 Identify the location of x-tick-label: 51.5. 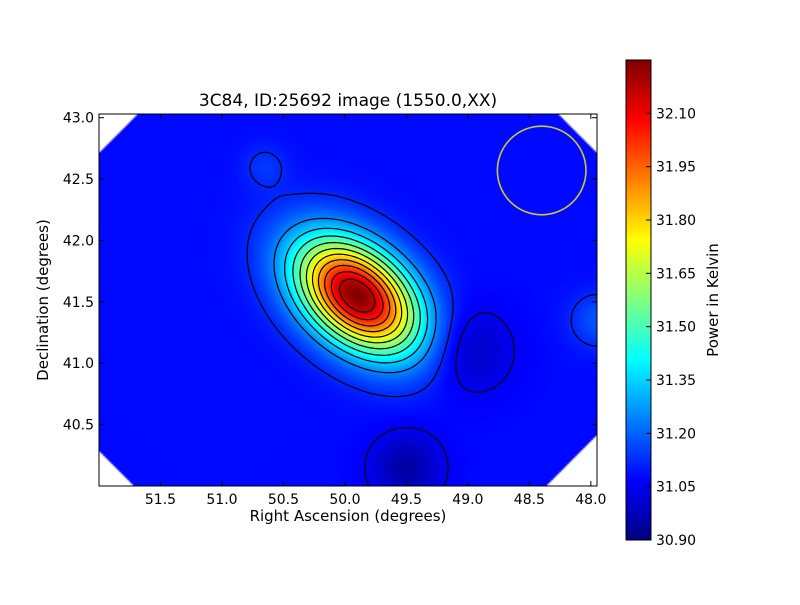
(160, 500).